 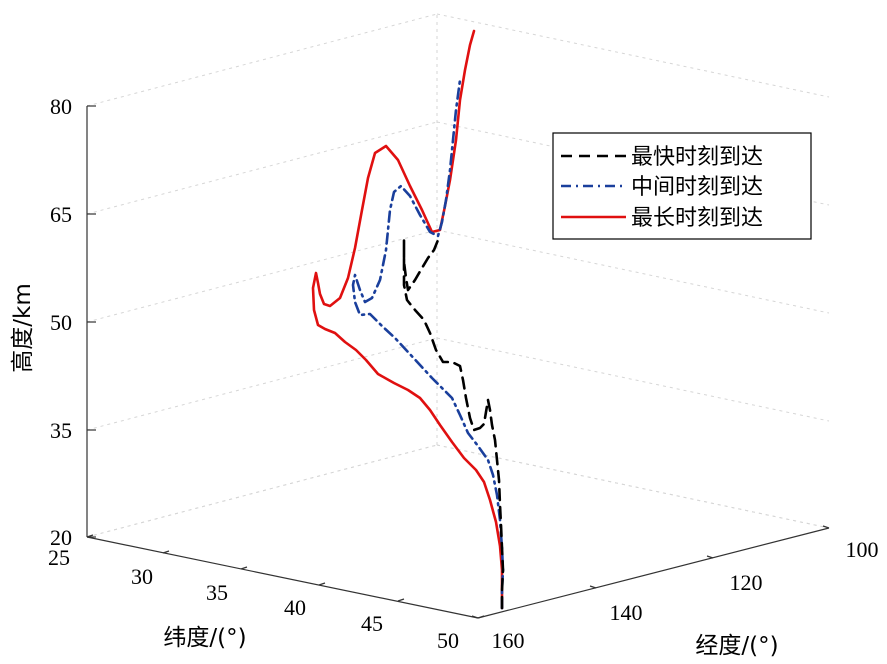 I want to click on grid-line-floor-left, so click(x=262, y=491).